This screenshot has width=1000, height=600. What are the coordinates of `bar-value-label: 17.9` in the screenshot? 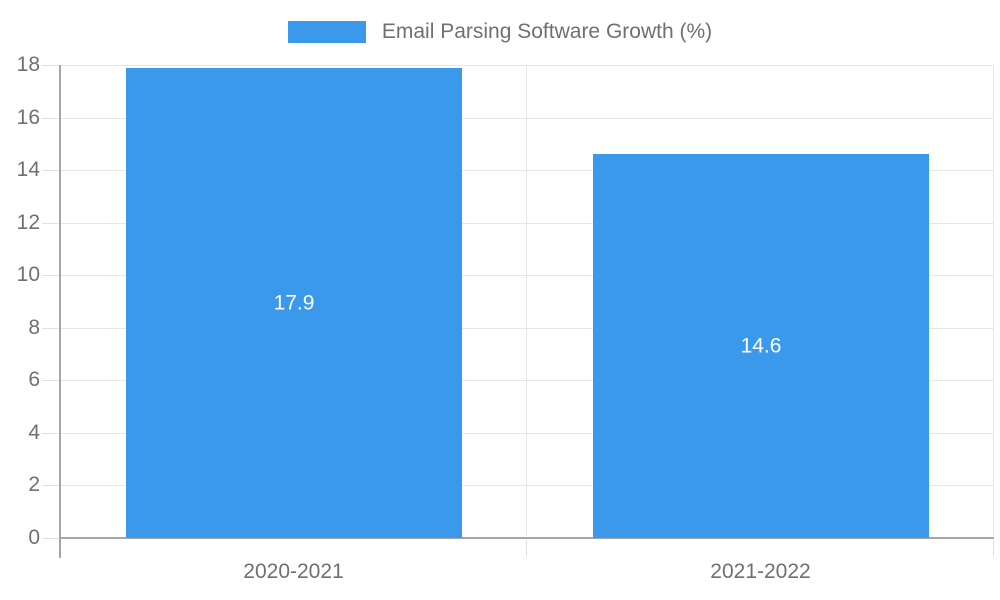 It's located at (294, 303).